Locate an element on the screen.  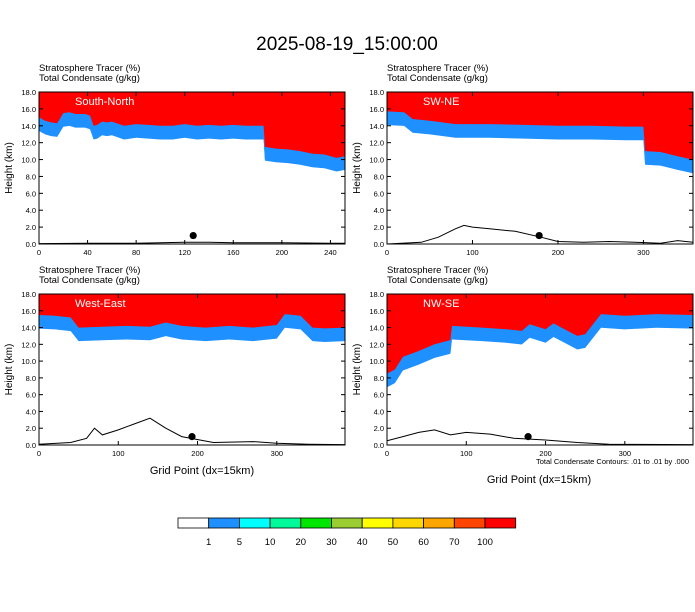
colorbar-label: 10 is located at coordinates (270, 542).